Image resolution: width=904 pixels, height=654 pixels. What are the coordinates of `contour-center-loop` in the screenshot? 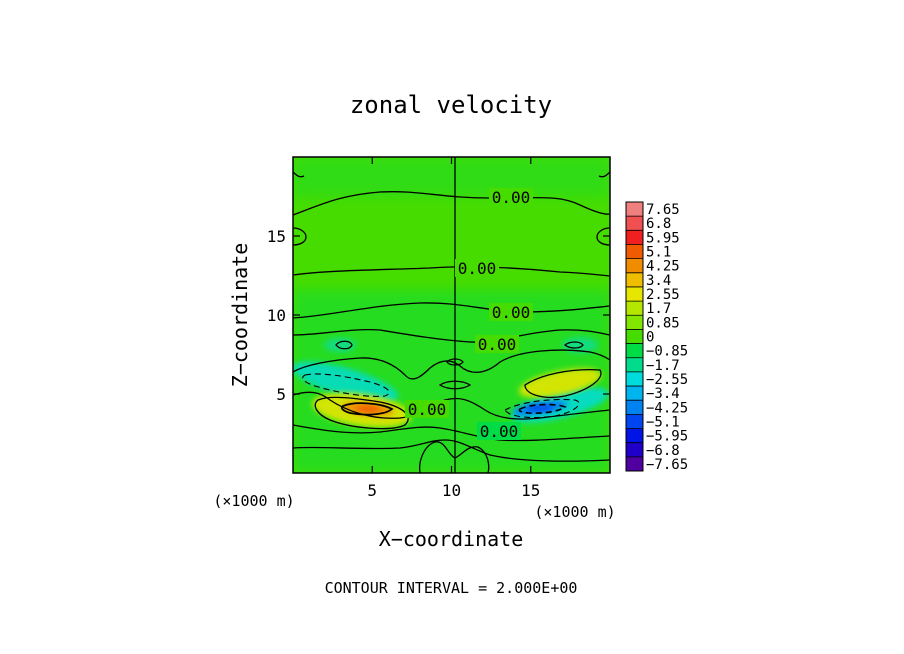 It's located at (455, 362).